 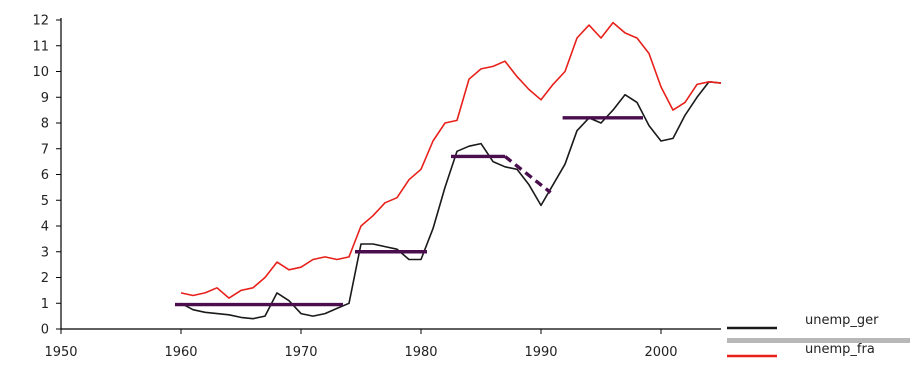 I want to click on x-tick-label: 1980, so click(x=420, y=352).